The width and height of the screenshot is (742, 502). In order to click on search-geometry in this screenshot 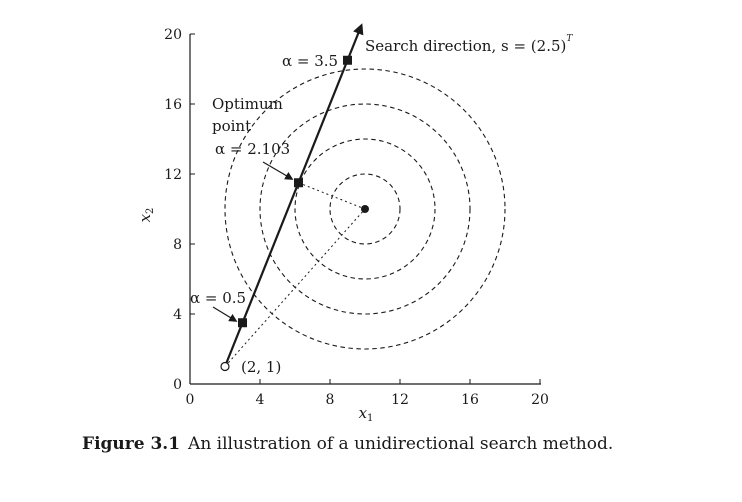, I will do `click(294, 197)`.